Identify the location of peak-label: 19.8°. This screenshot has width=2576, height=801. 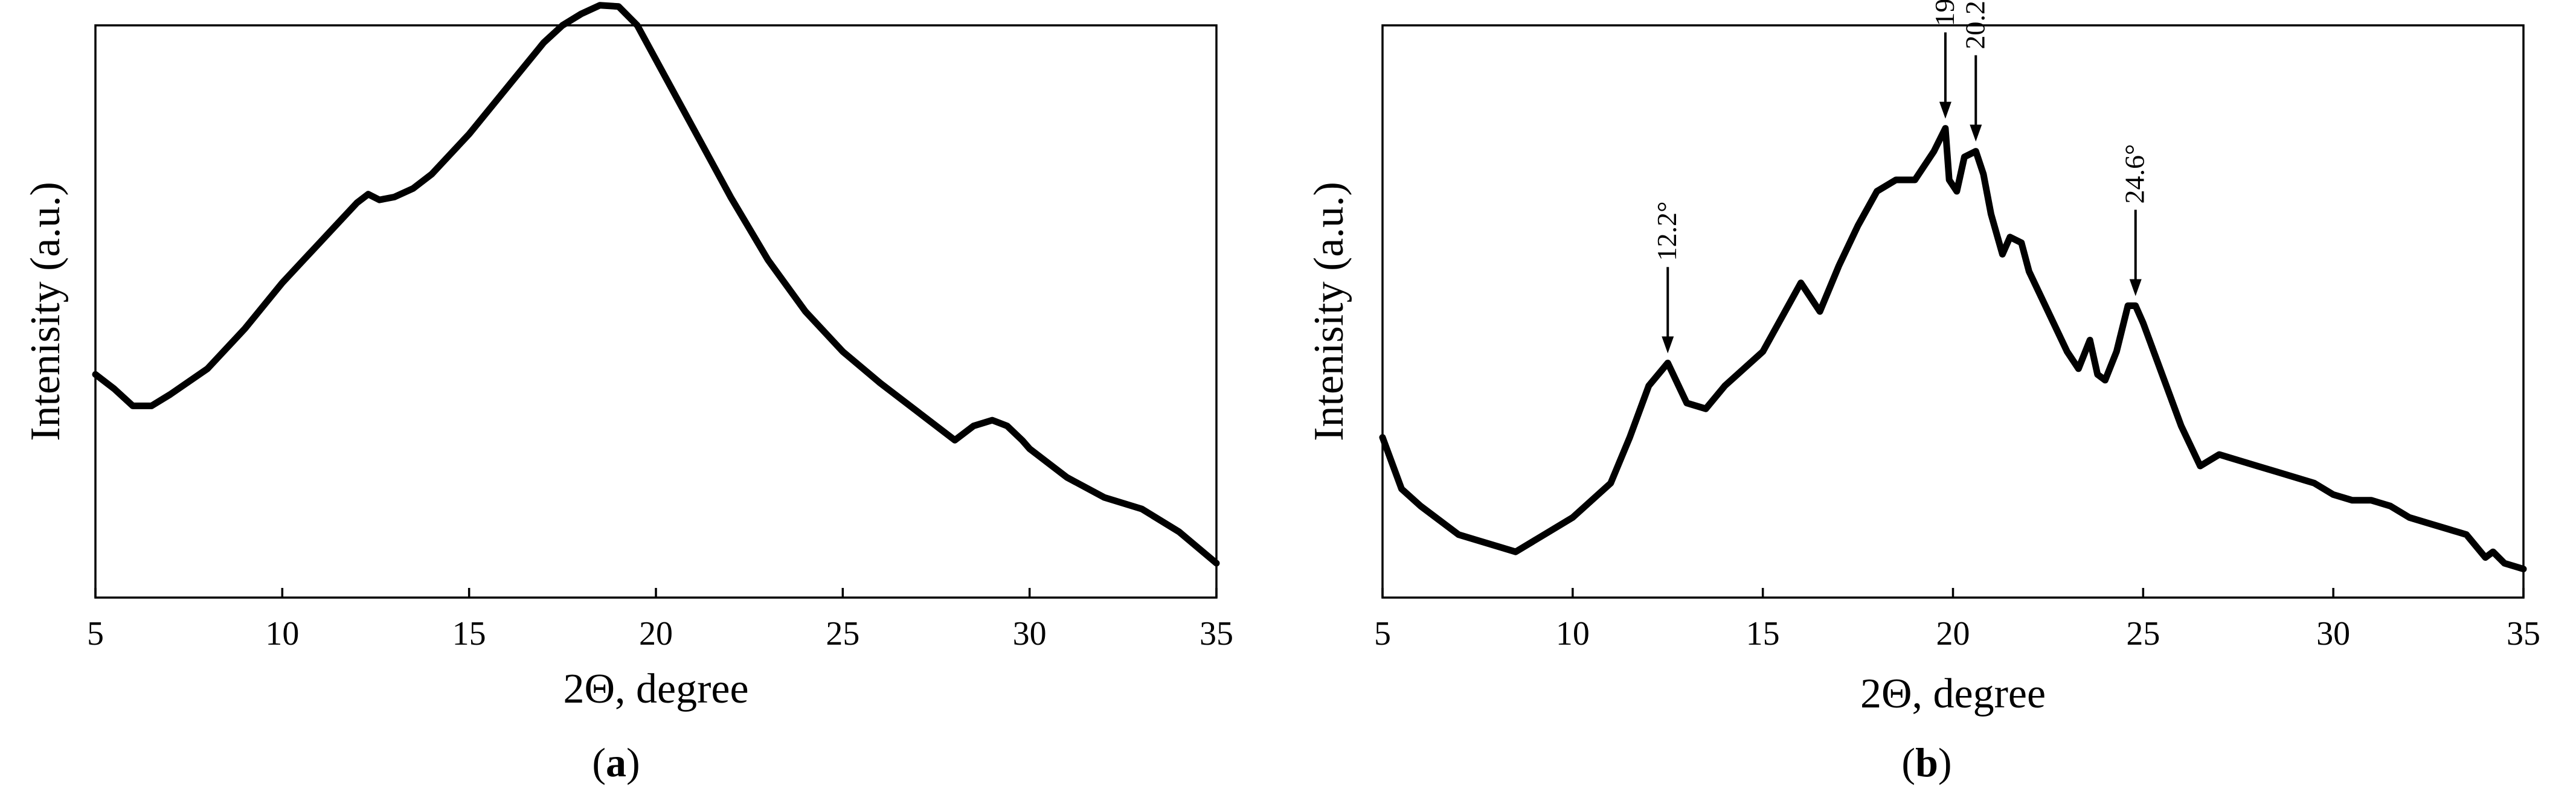
(1944, 13).